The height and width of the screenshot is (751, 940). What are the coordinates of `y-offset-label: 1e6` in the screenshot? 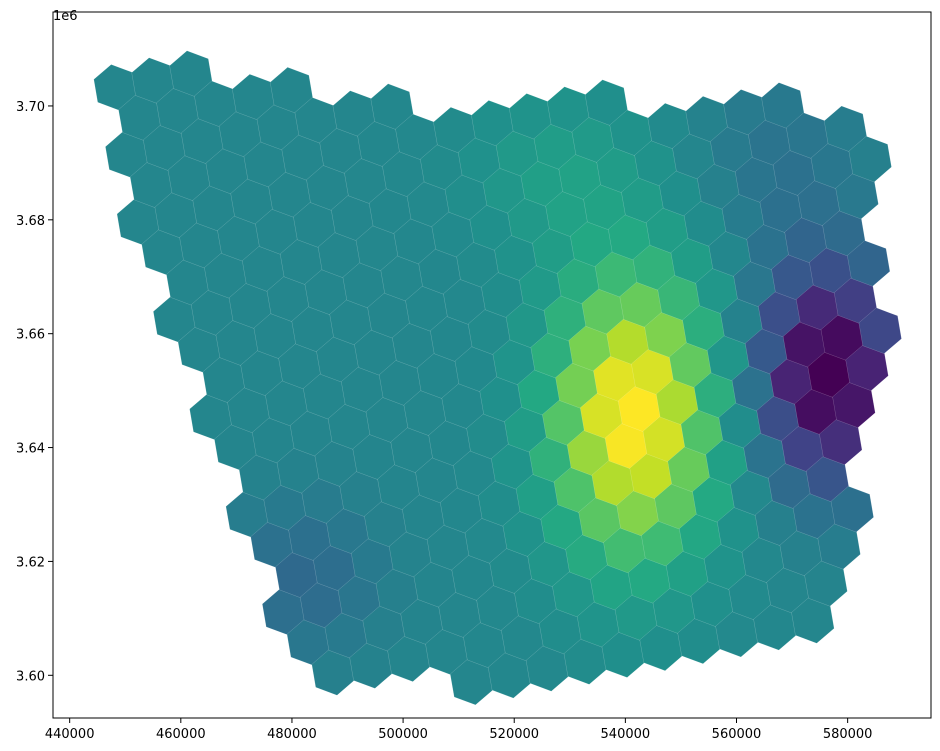 It's located at (65, 16).